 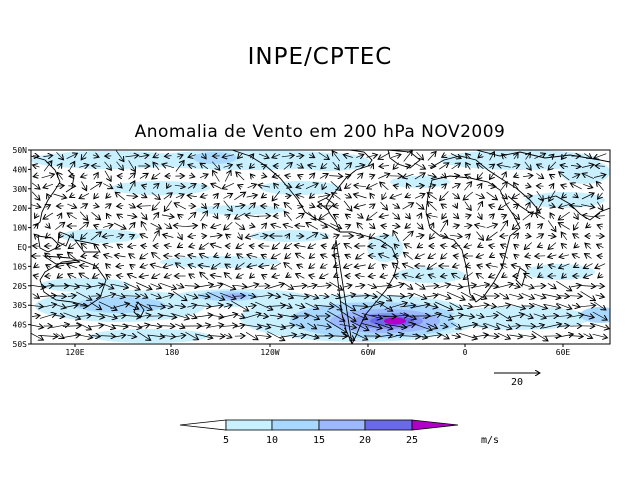 I want to click on lat-label-30s: 30S, so click(x=20, y=305).